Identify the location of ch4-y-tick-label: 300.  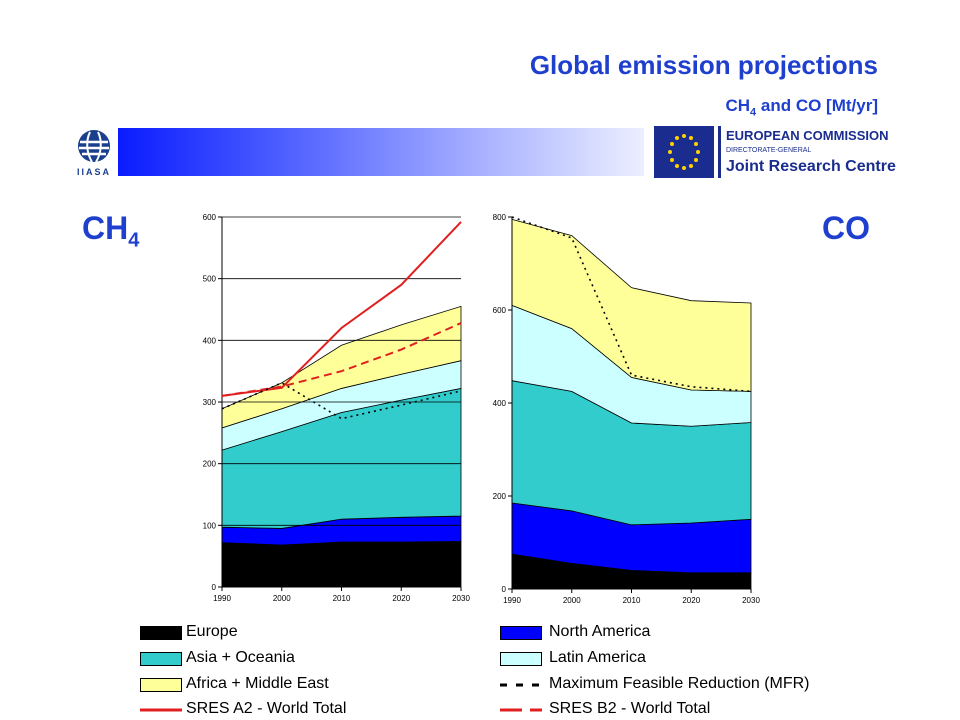
(210, 402).